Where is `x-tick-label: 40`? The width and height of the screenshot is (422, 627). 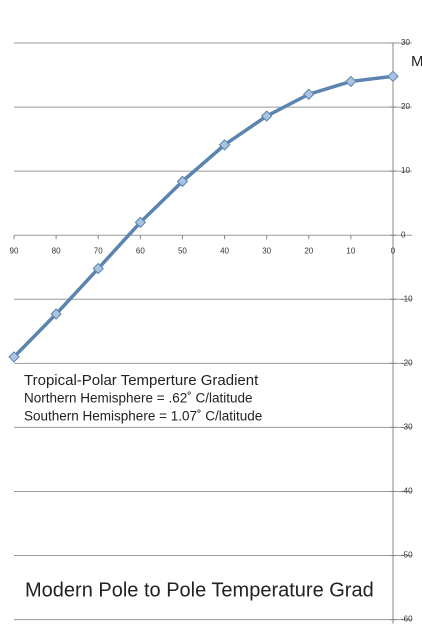
x-tick-label: 40 is located at coordinates (224, 250).